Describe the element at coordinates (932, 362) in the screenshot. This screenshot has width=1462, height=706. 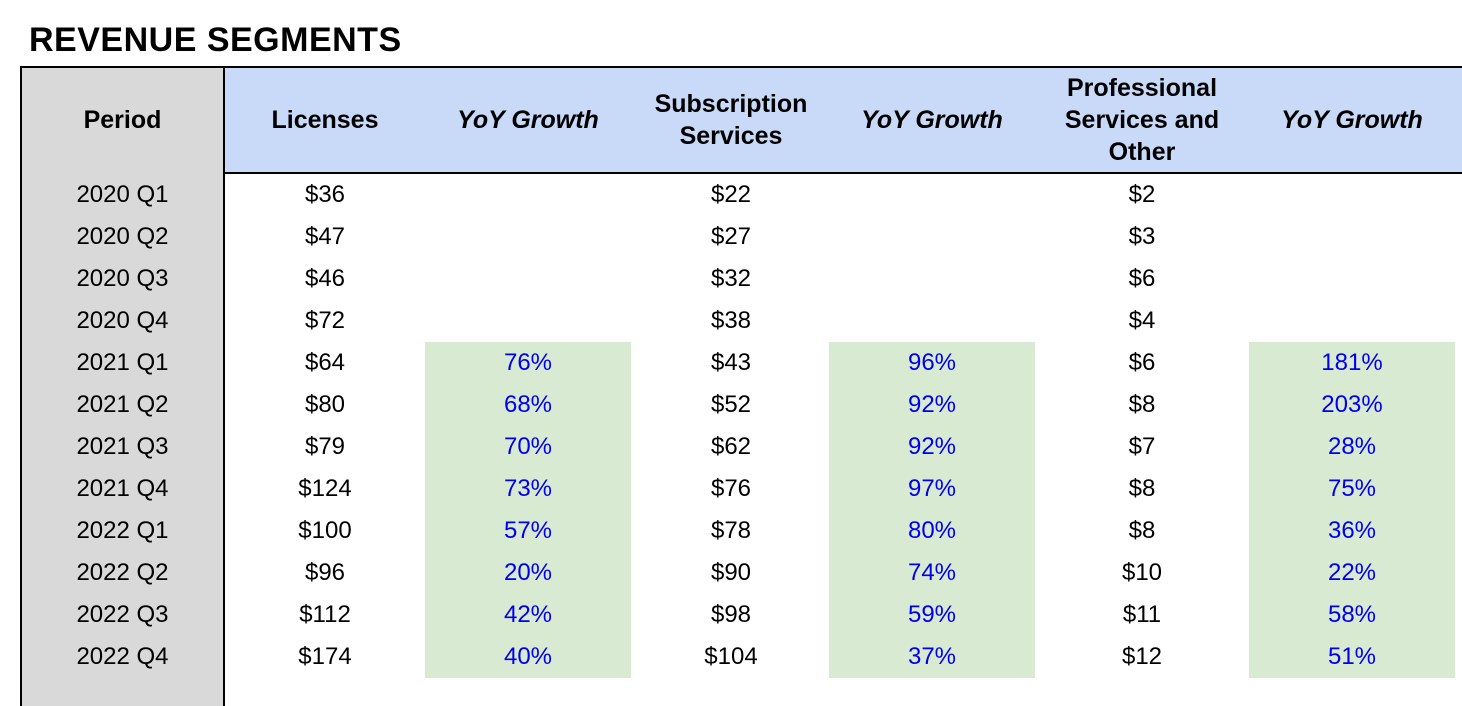
I see `cell-subscription-yoy: 96%` at that location.